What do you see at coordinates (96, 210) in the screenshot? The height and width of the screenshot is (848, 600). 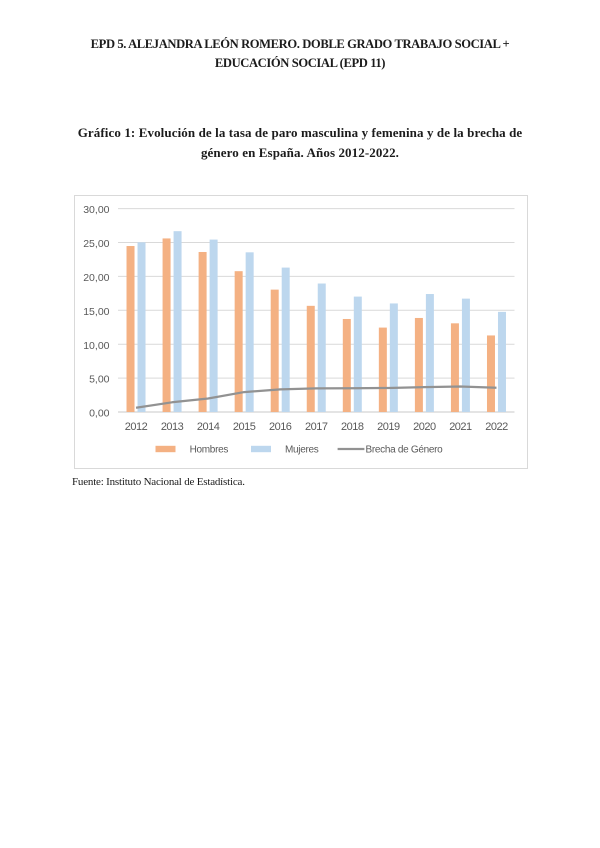 I see `svg-text: 30,00` at bounding box center [96, 210].